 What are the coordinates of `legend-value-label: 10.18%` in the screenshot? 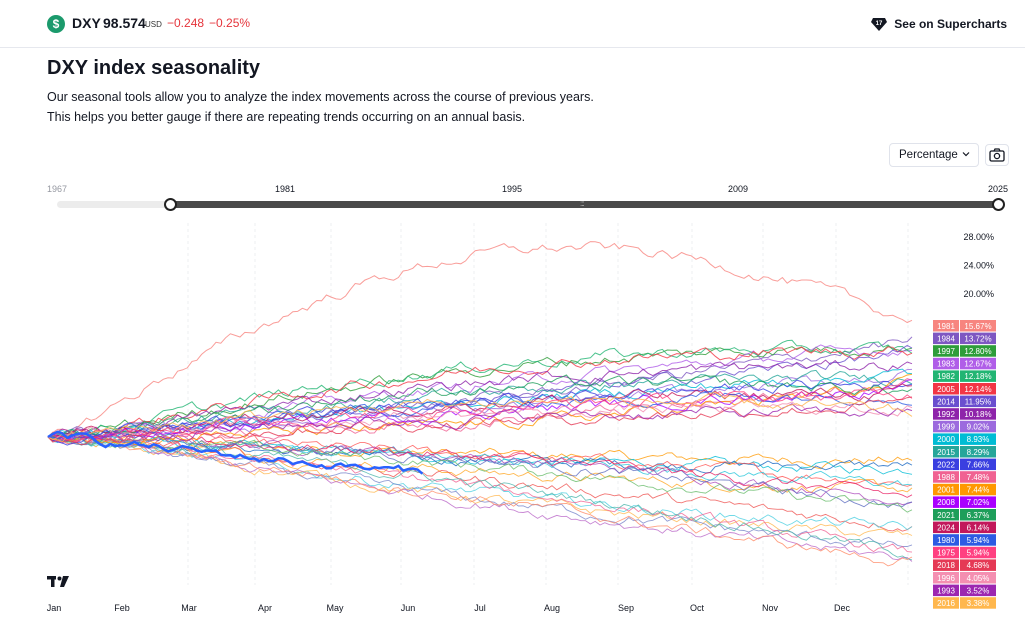 It's located at (977, 414).